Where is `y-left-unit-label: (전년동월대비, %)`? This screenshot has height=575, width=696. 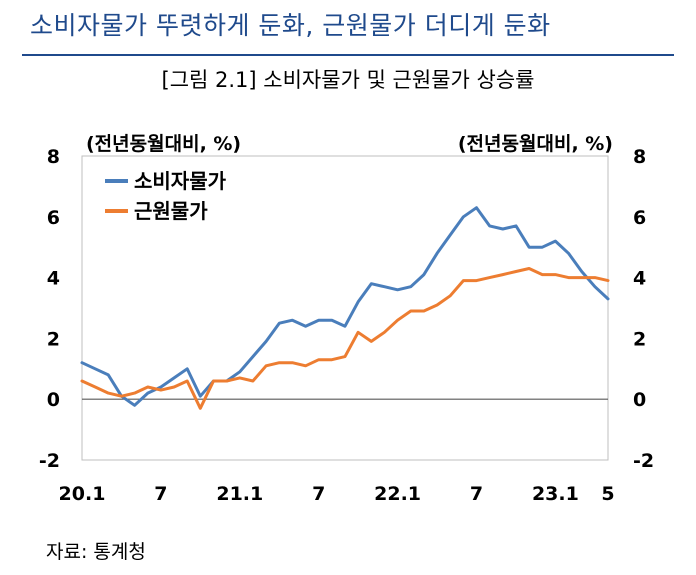
y-left-unit-label: (전년동월대비, %) is located at coordinates (163, 144).